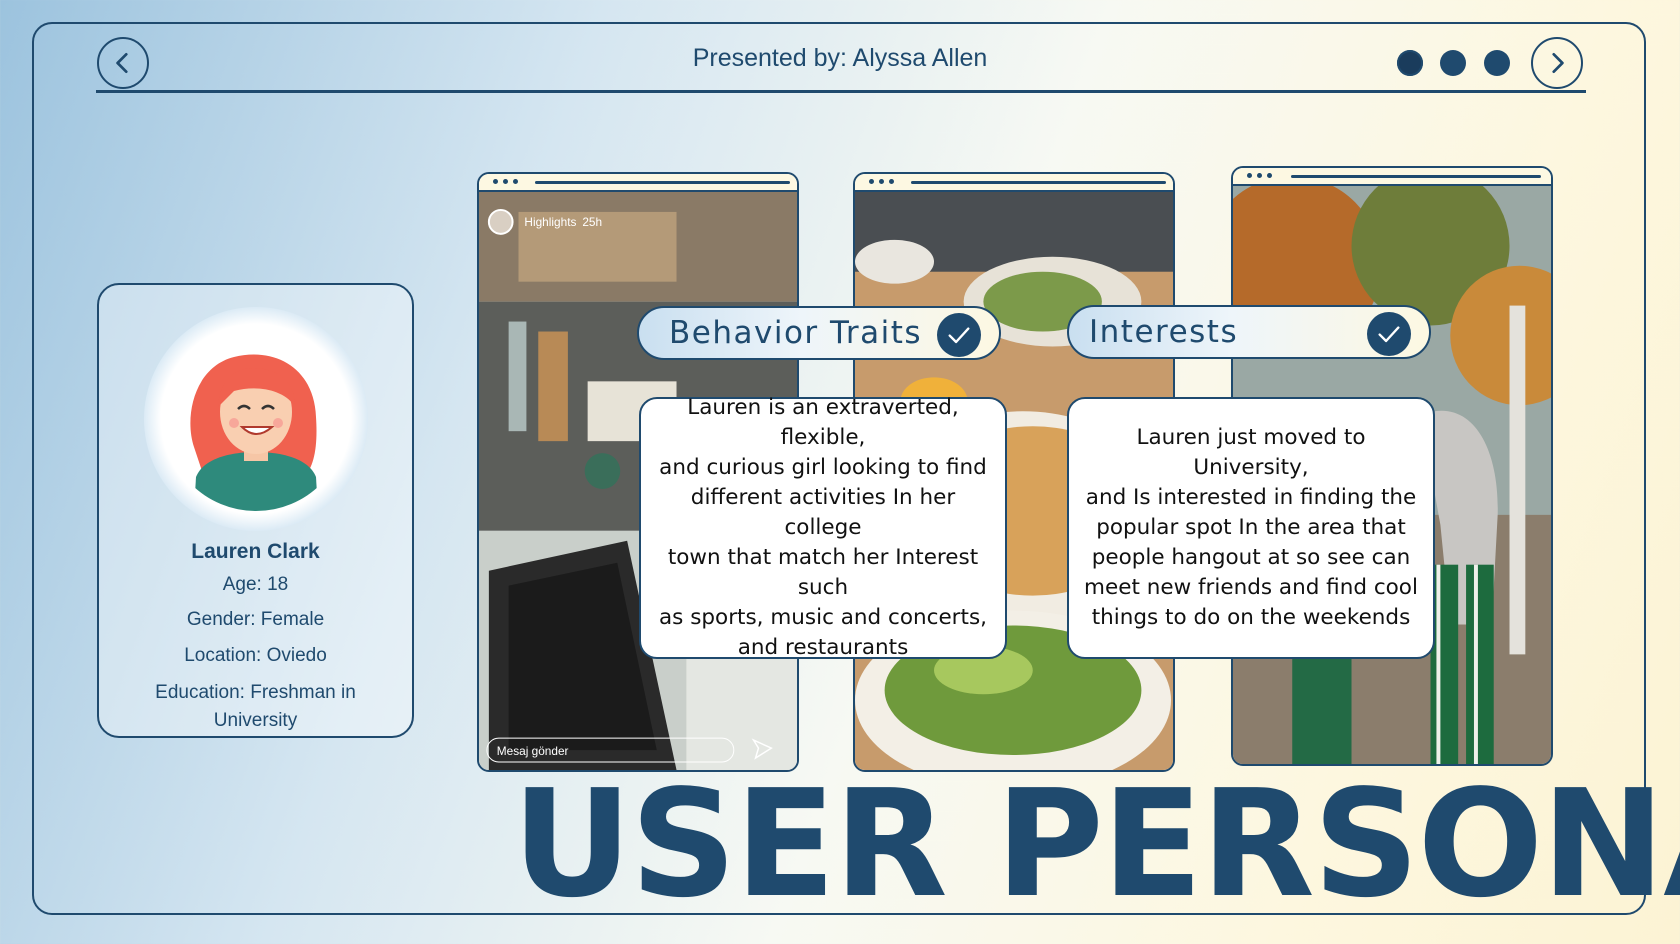 This screenshot has height=944, width=1680. Describe the element at coordinates (255, 619) in the screenshot. I see `persona-gender: Gender: Female` at that location.